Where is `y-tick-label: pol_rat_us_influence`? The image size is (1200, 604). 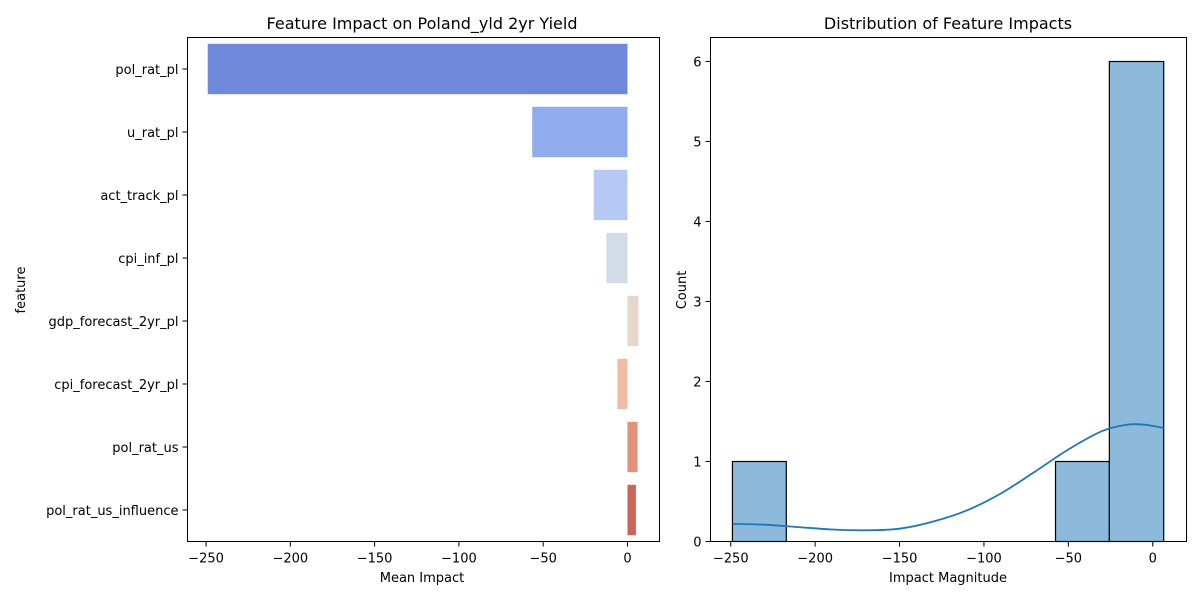 y-tick-label: pol_rat_us_influence is located at coordinates (112, 511).